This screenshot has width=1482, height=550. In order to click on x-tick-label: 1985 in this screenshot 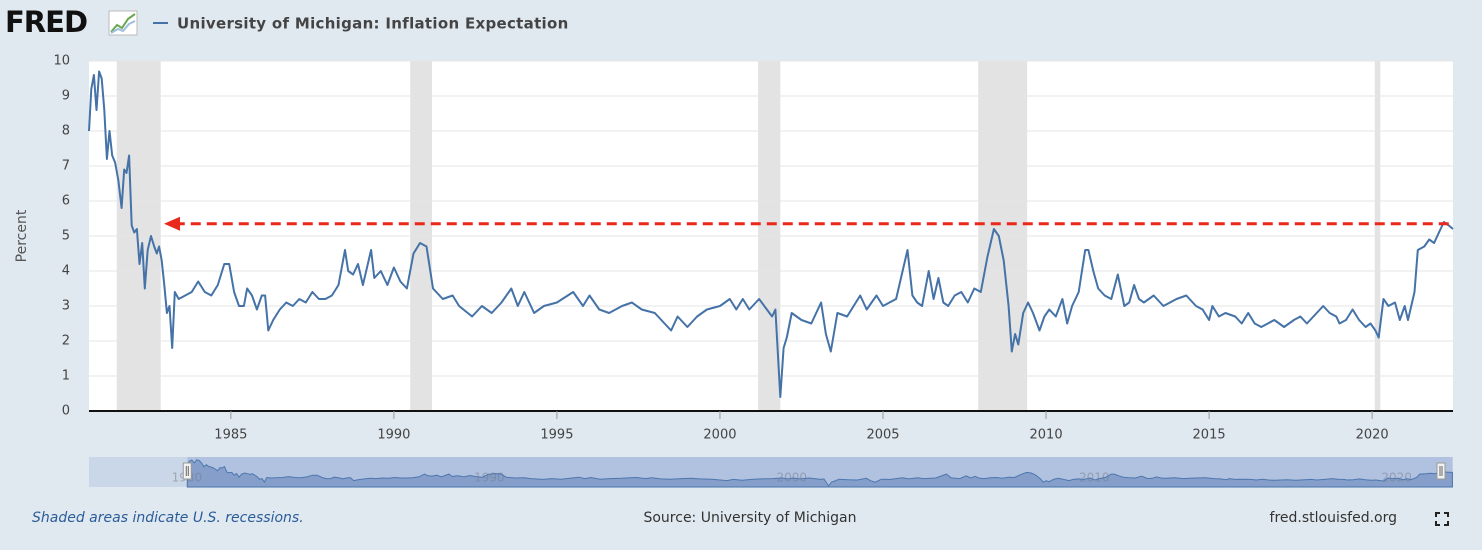, I will do `click(230, 435)`.